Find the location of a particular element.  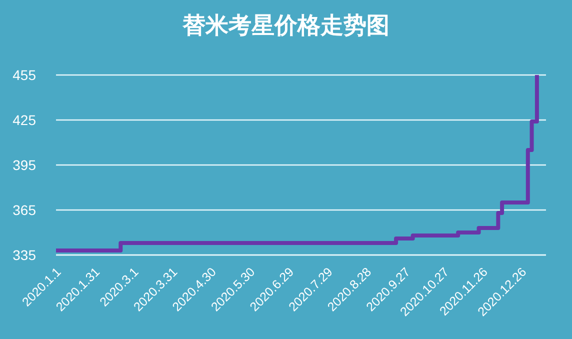

chart-title: 替米考星价格走势图 is located at coordinates (286, 26).